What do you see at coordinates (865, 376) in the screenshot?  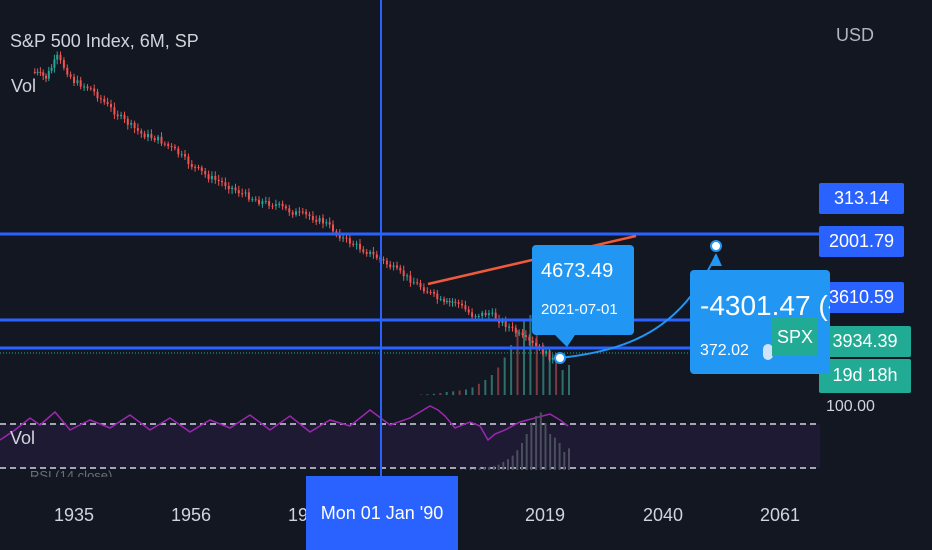 I see `countdown-label: 19d 18h` at bounding box center [865, 376].